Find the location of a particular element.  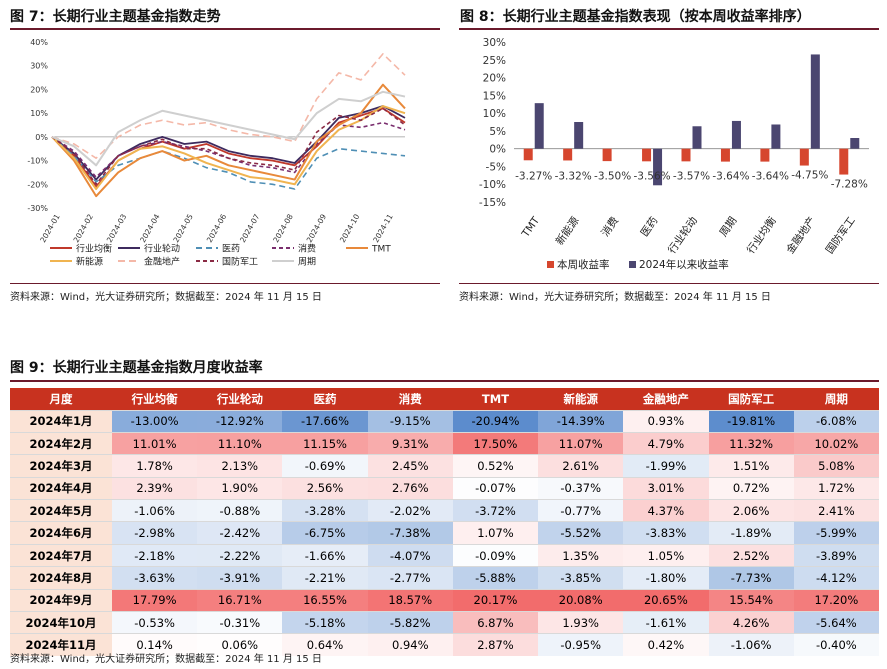

return-cell: 4.37% is located at coordinates (666, 510).